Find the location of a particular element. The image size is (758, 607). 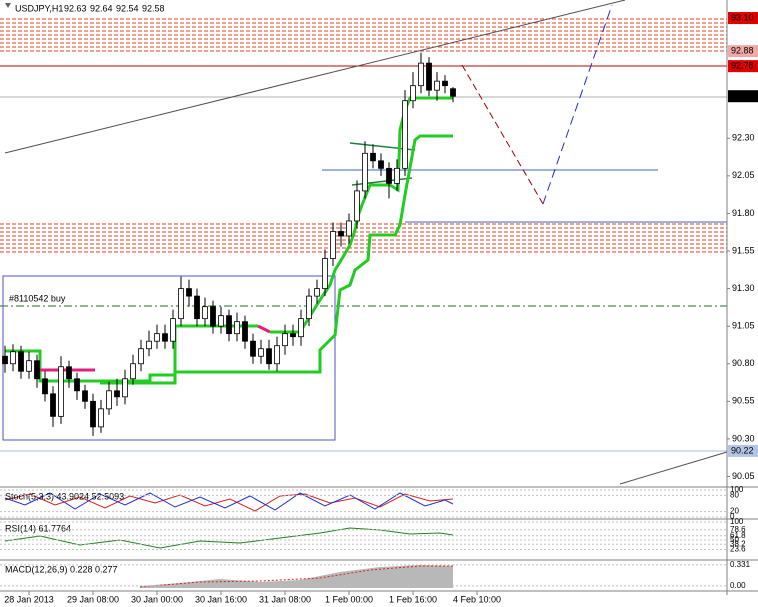

macd-signal is located at coordinates (296, 576).